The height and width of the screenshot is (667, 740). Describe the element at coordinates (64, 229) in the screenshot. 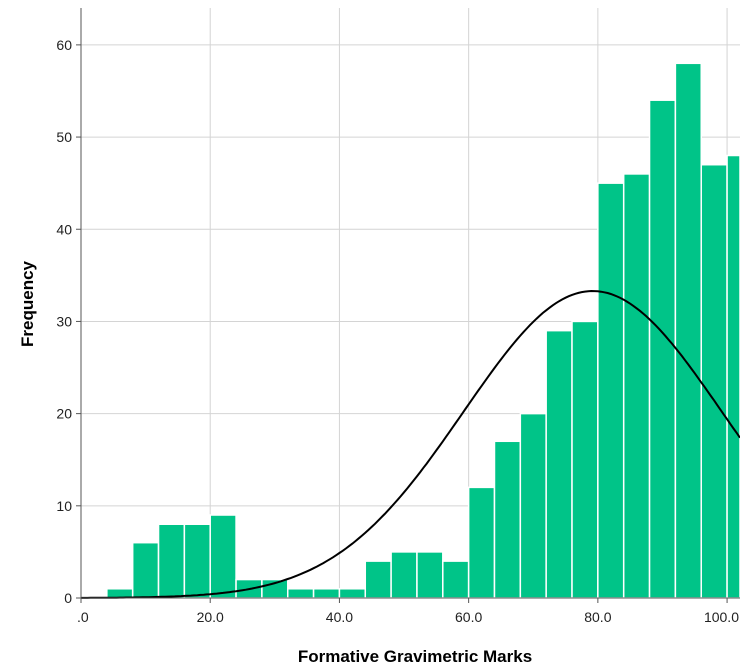

I see `y-tick-label: 40` at that location.